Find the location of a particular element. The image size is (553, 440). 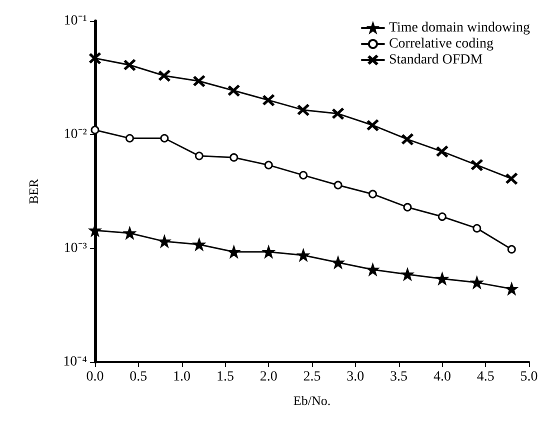

y-tick-label: 10⁻⁴ is located at coordinates (75, 362).